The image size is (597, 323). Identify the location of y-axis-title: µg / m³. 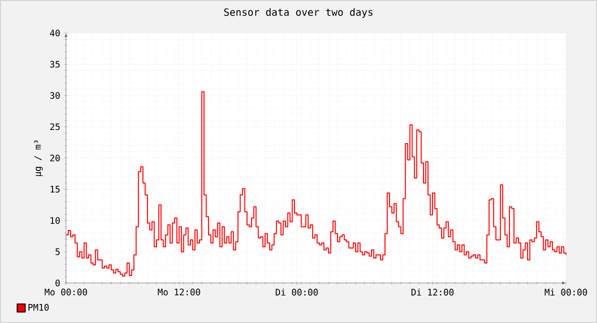
(38, 158).